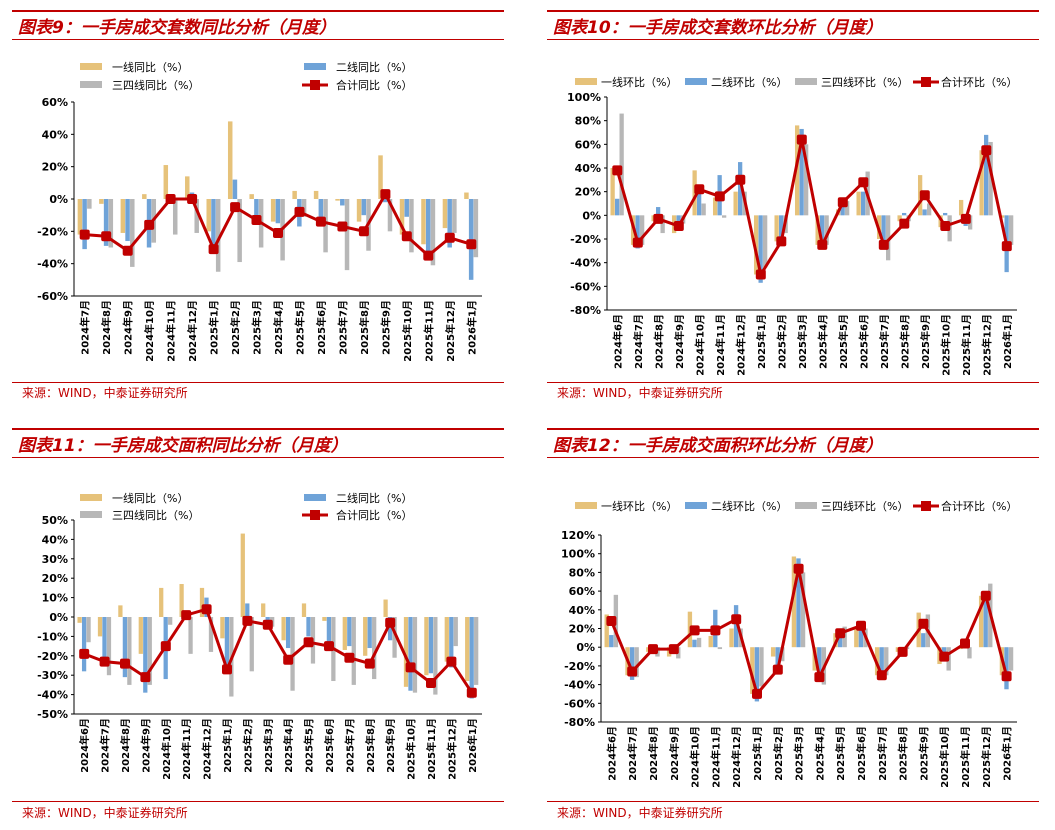  I want to click on x-tick-label: 2025年9月, so click(923, 753).